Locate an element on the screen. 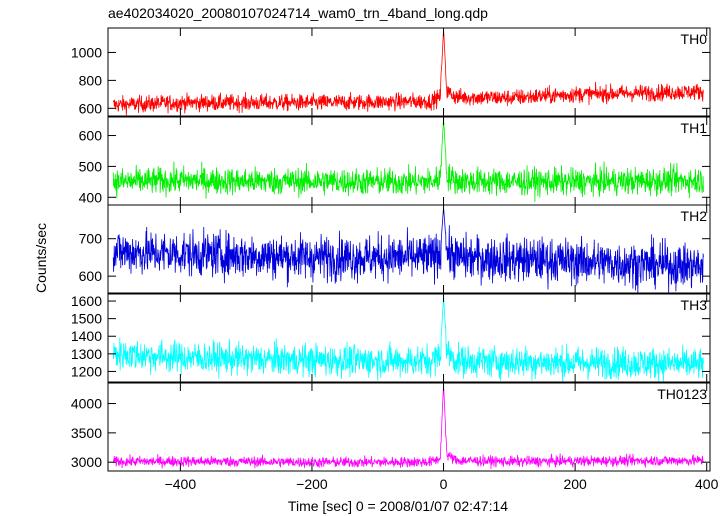 This screenshot has height=516, width=724. series-line-th0 is located at coordinates (408, 73).